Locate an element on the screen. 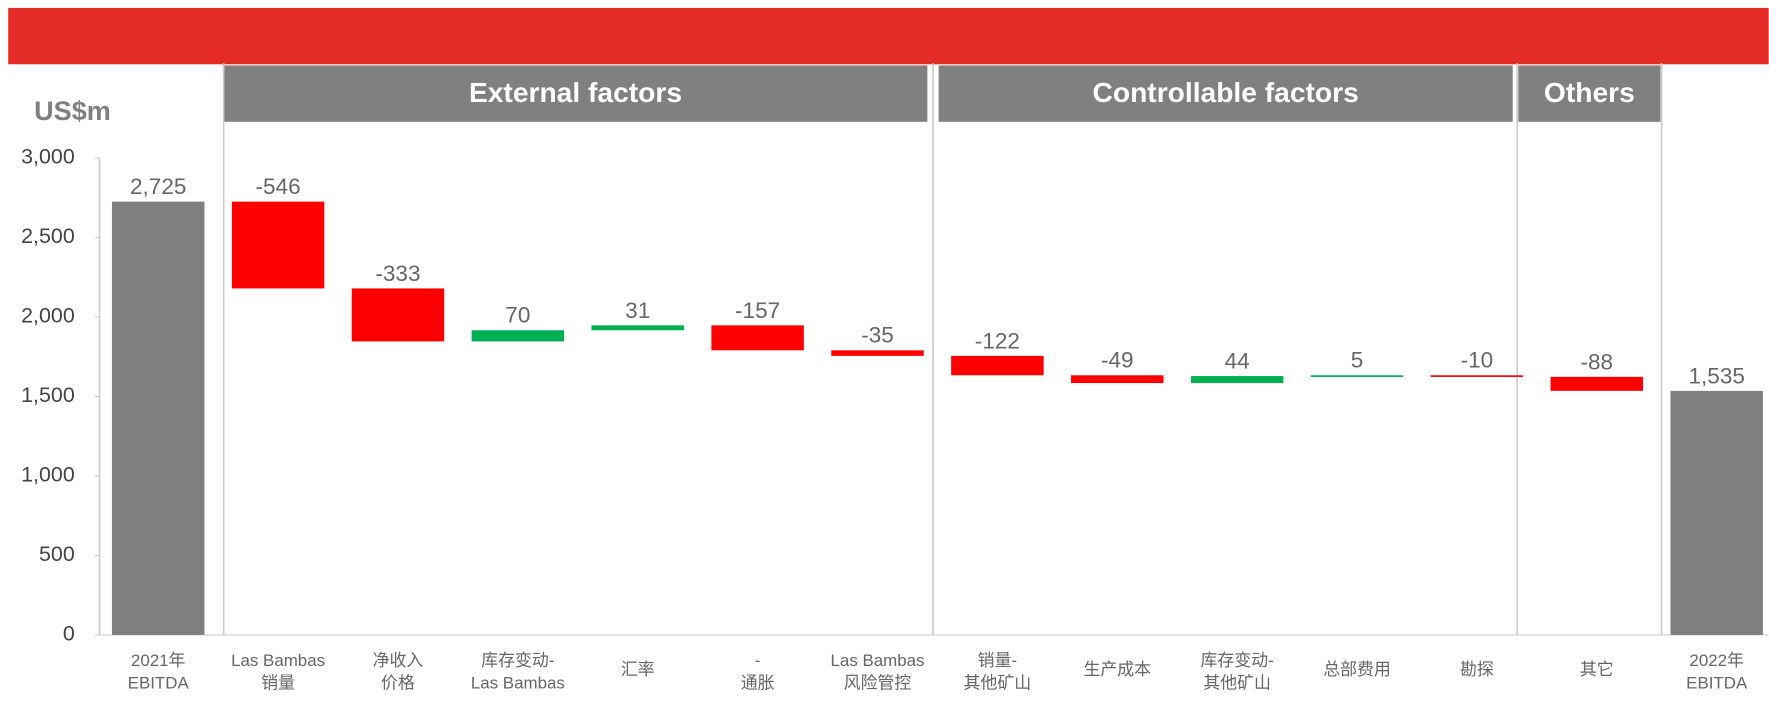 The image size is (1769, 706). x-tick-label: 其它 is located at coordinates (1597, 670).